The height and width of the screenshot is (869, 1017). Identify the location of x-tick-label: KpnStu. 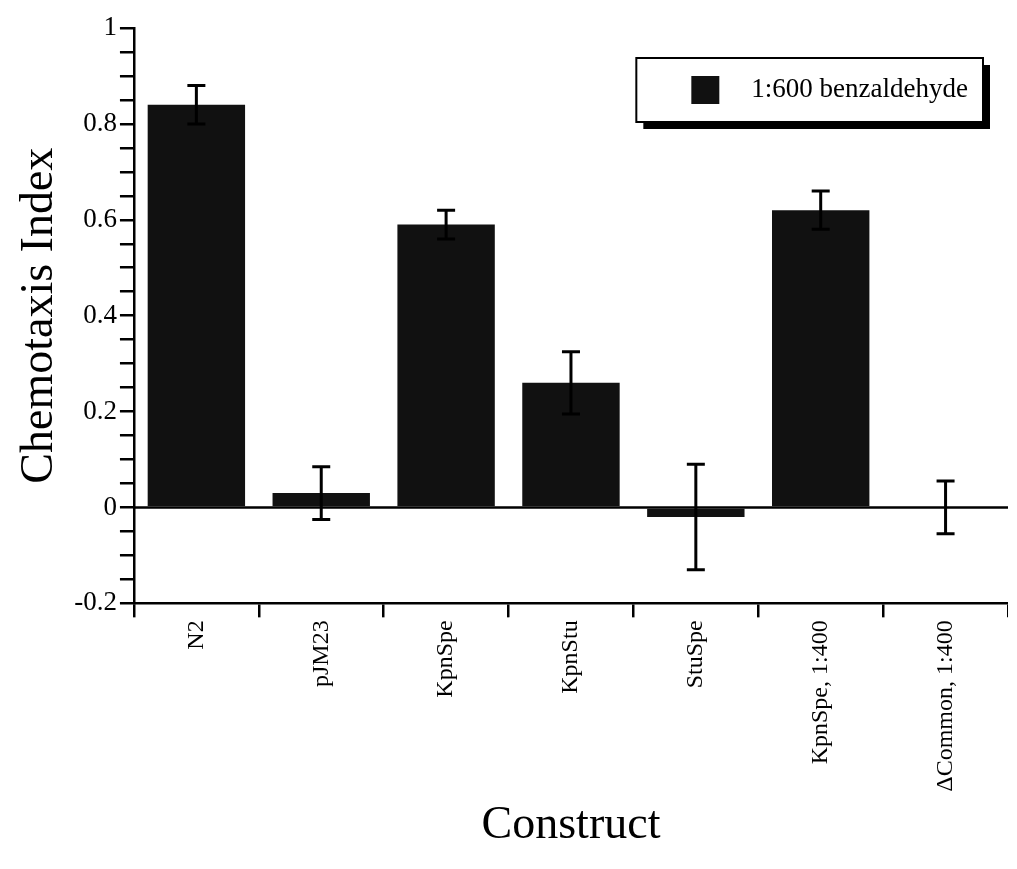
(569, 657).